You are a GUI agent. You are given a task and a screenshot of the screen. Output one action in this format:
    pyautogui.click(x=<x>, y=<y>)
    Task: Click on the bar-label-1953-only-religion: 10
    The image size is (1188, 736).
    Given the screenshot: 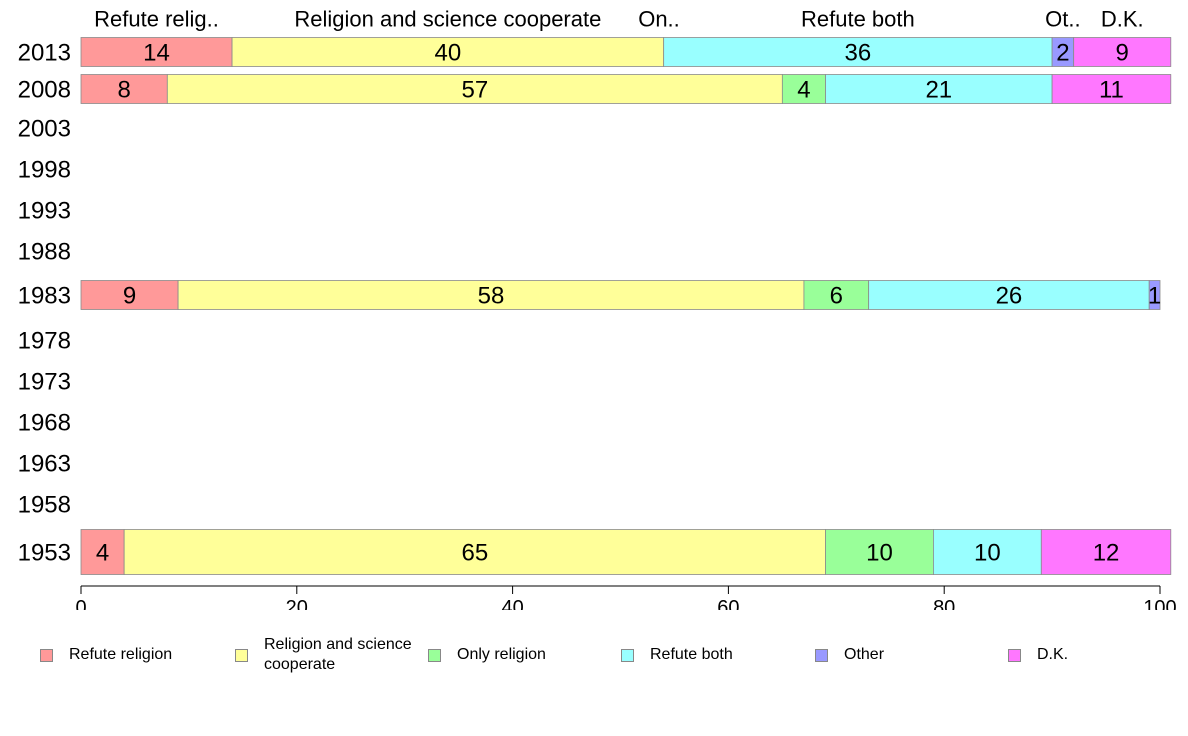 What is the action you would take?
    pyautogui.click(x=879, y=553)
    